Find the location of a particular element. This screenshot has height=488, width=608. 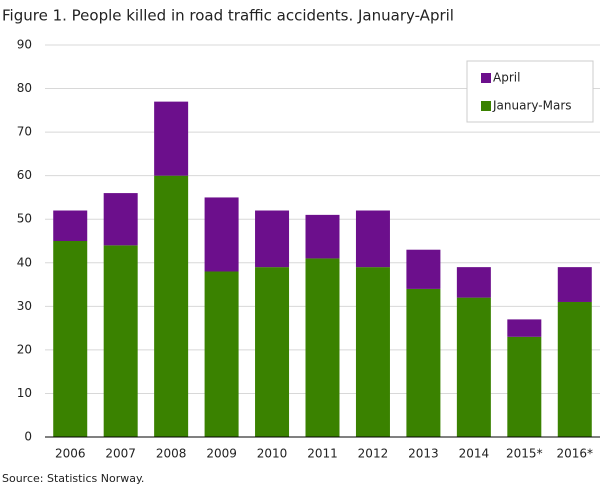

y-tick-label: 70 is located at coordinates (24, 132).